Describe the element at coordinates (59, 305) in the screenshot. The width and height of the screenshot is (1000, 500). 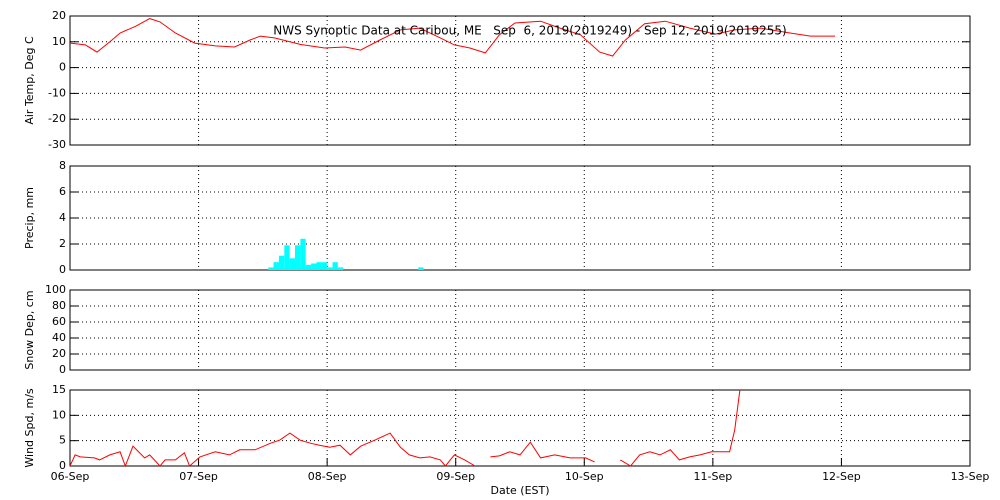
I see `y-tick-label: 80` at that location.